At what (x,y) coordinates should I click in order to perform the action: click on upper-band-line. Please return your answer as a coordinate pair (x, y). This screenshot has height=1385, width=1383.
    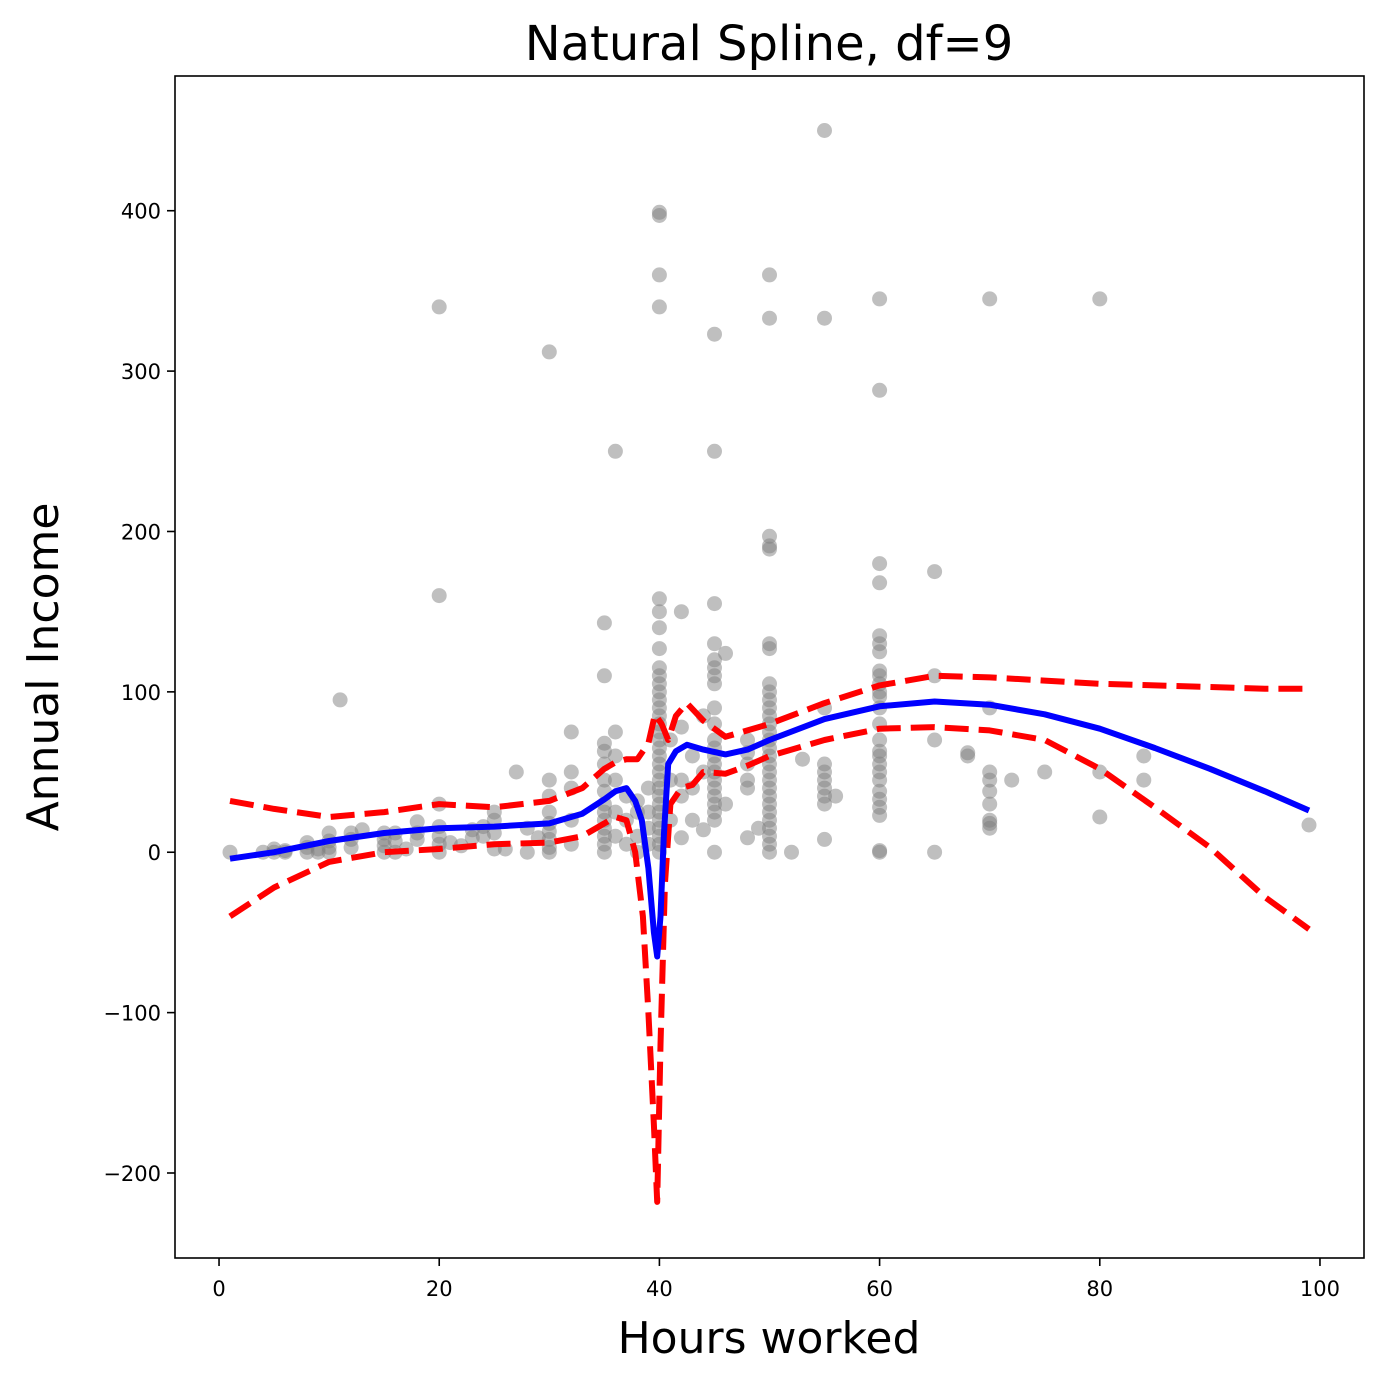
    Looking at the image, I should click on (769, 746).